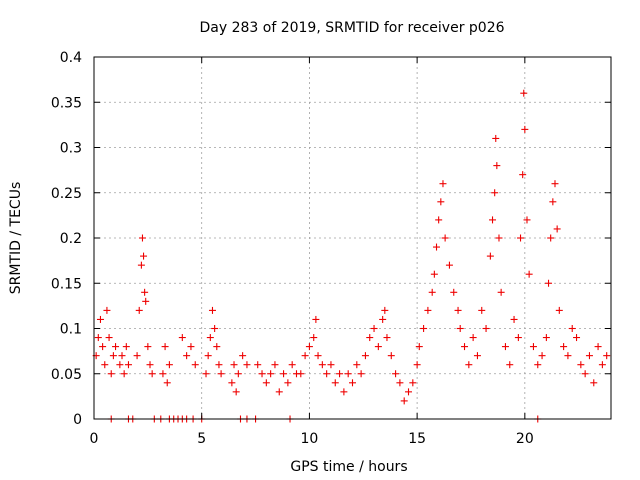 The height and width of the screenshot is (480, 640). I want to click on y-tick-label: 0.1, so click(71, 330).